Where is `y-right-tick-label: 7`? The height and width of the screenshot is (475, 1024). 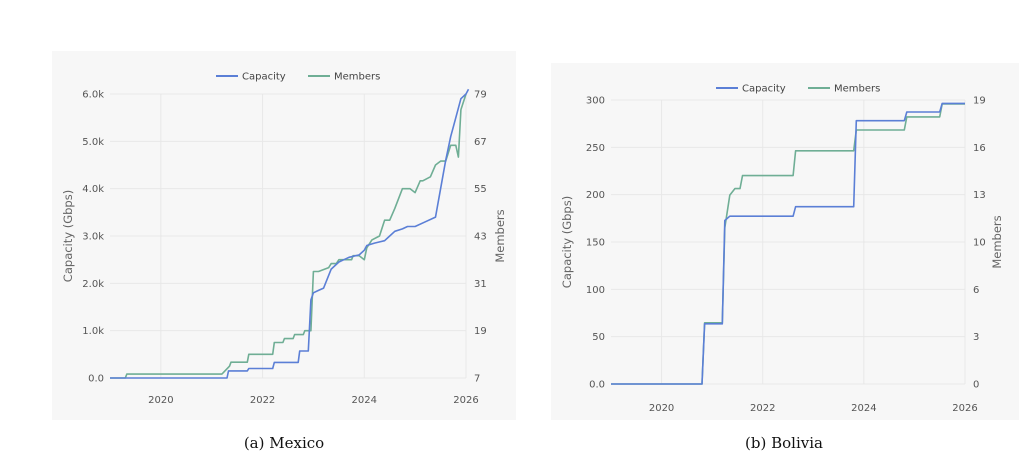 y-right-tick-label: 7 is located at coordinates (477, 379).